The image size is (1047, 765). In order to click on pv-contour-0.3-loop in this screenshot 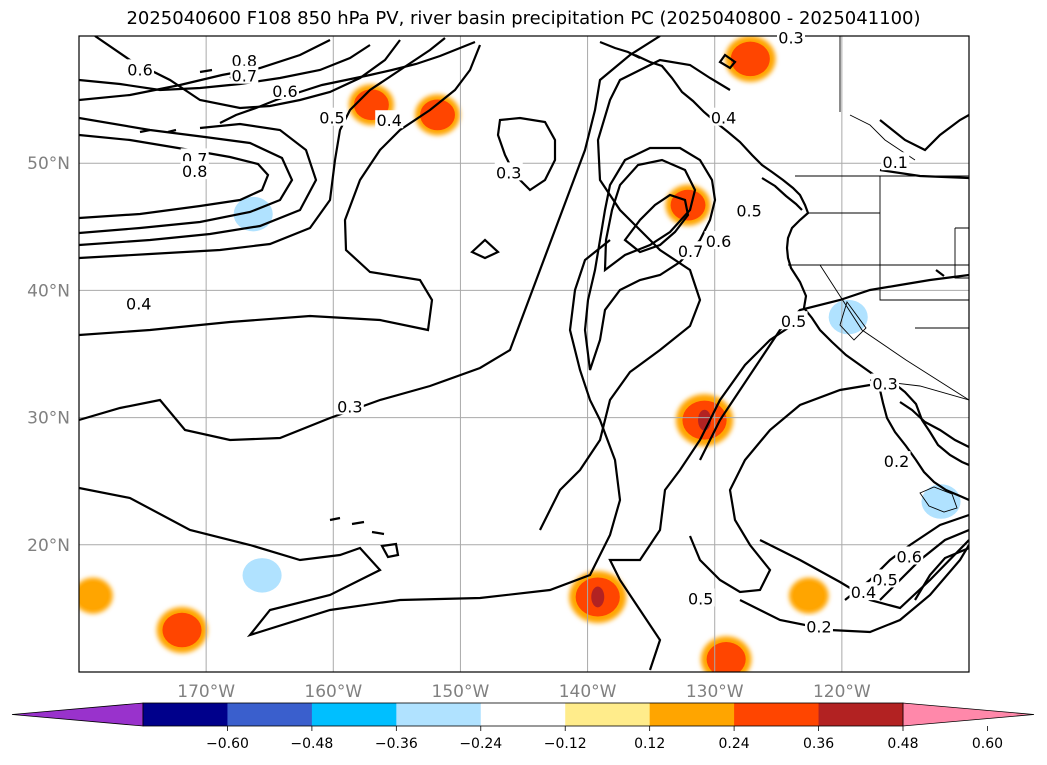, I will do `click(526, 154)`.